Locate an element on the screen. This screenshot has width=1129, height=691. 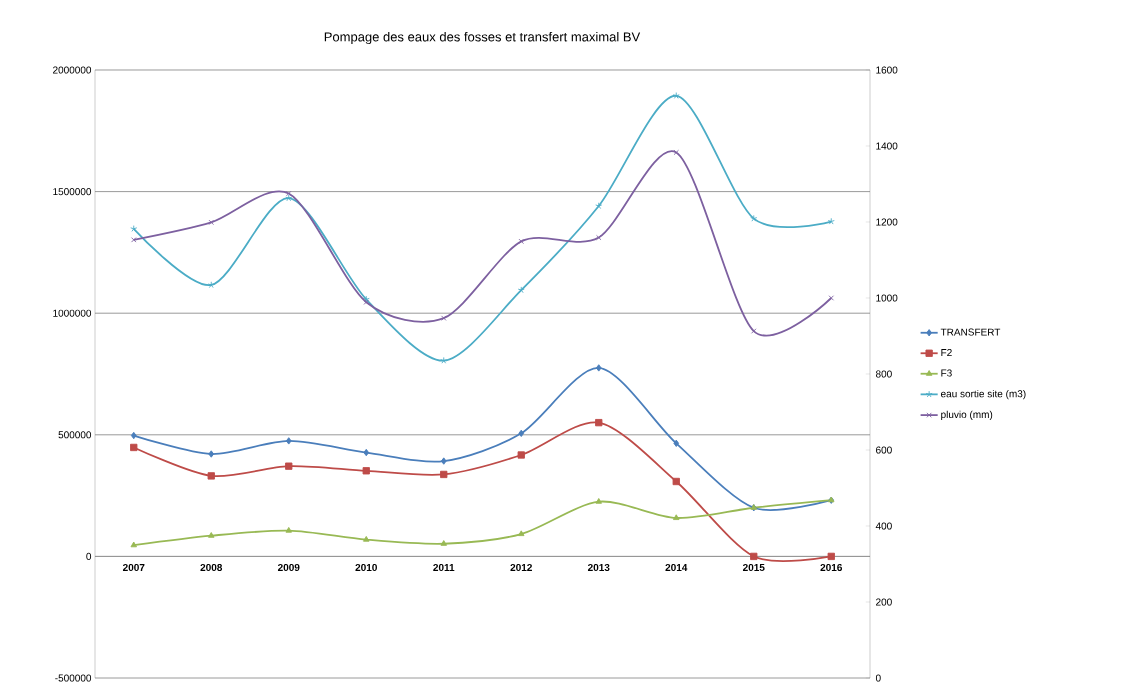
y-tick-label: 500000 is located at coordinates (75, 435).